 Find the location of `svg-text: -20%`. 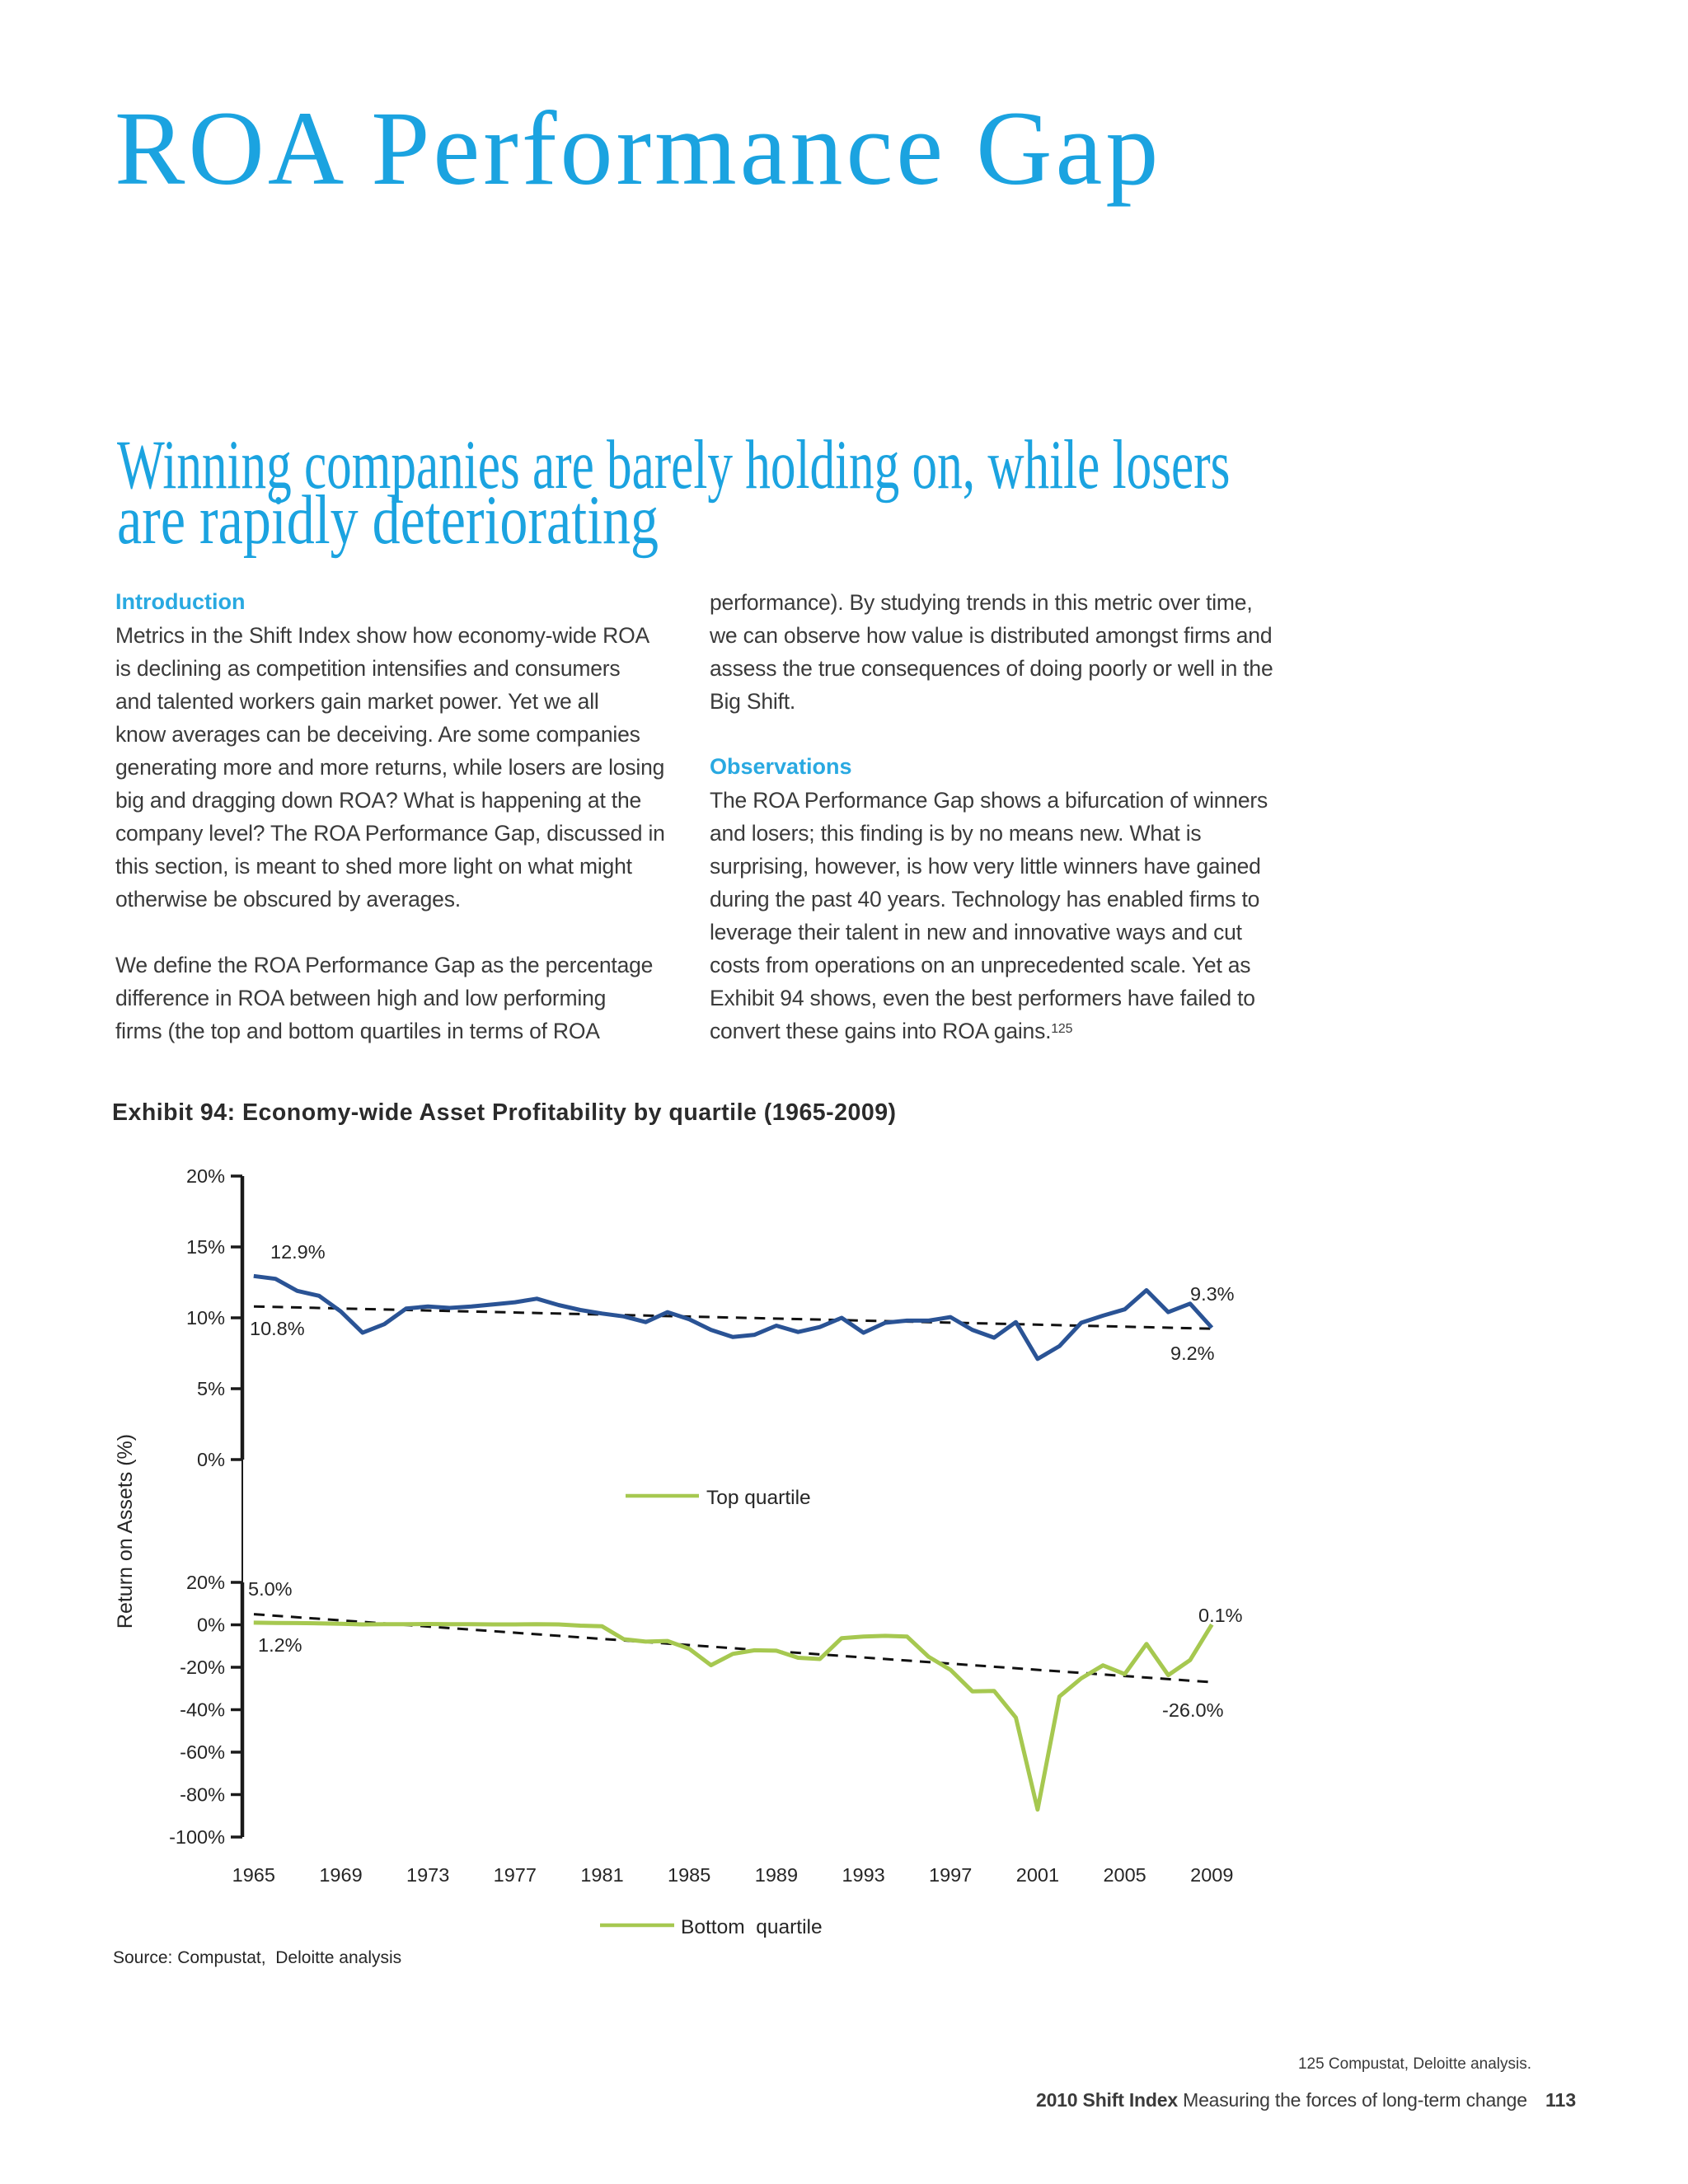

svg-text: -20% is located at coordinates (203, 1667).